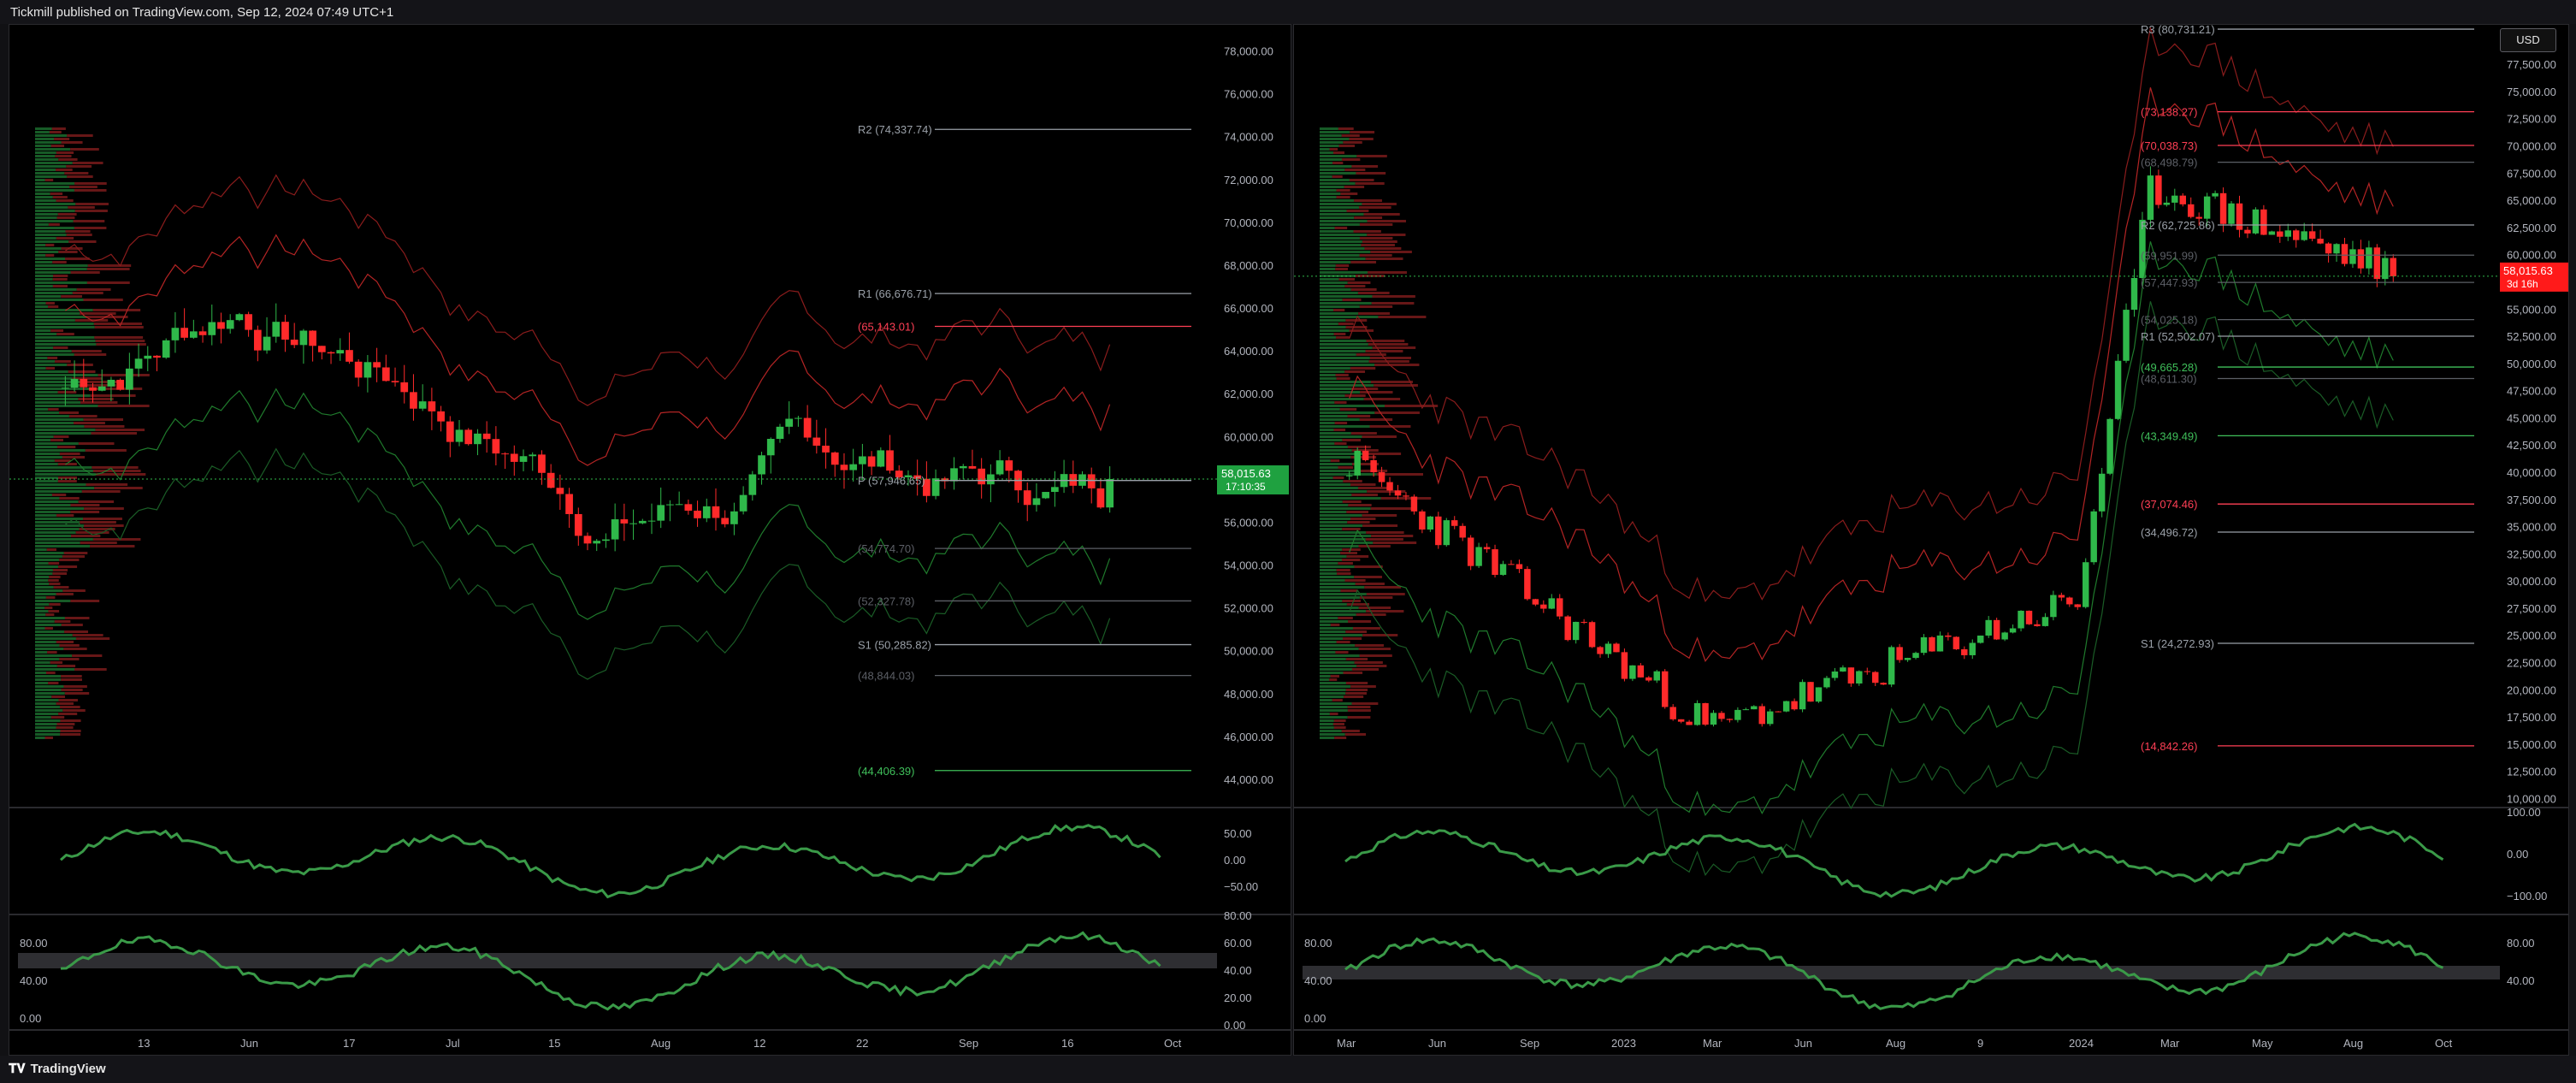 The height and width of the screenshot is (1083, 2576). What do you see at coordinates (1238, 970) in the screenshot?
I see `stochastic-axis-label: 40.00` at bounding box center [1238, 970].